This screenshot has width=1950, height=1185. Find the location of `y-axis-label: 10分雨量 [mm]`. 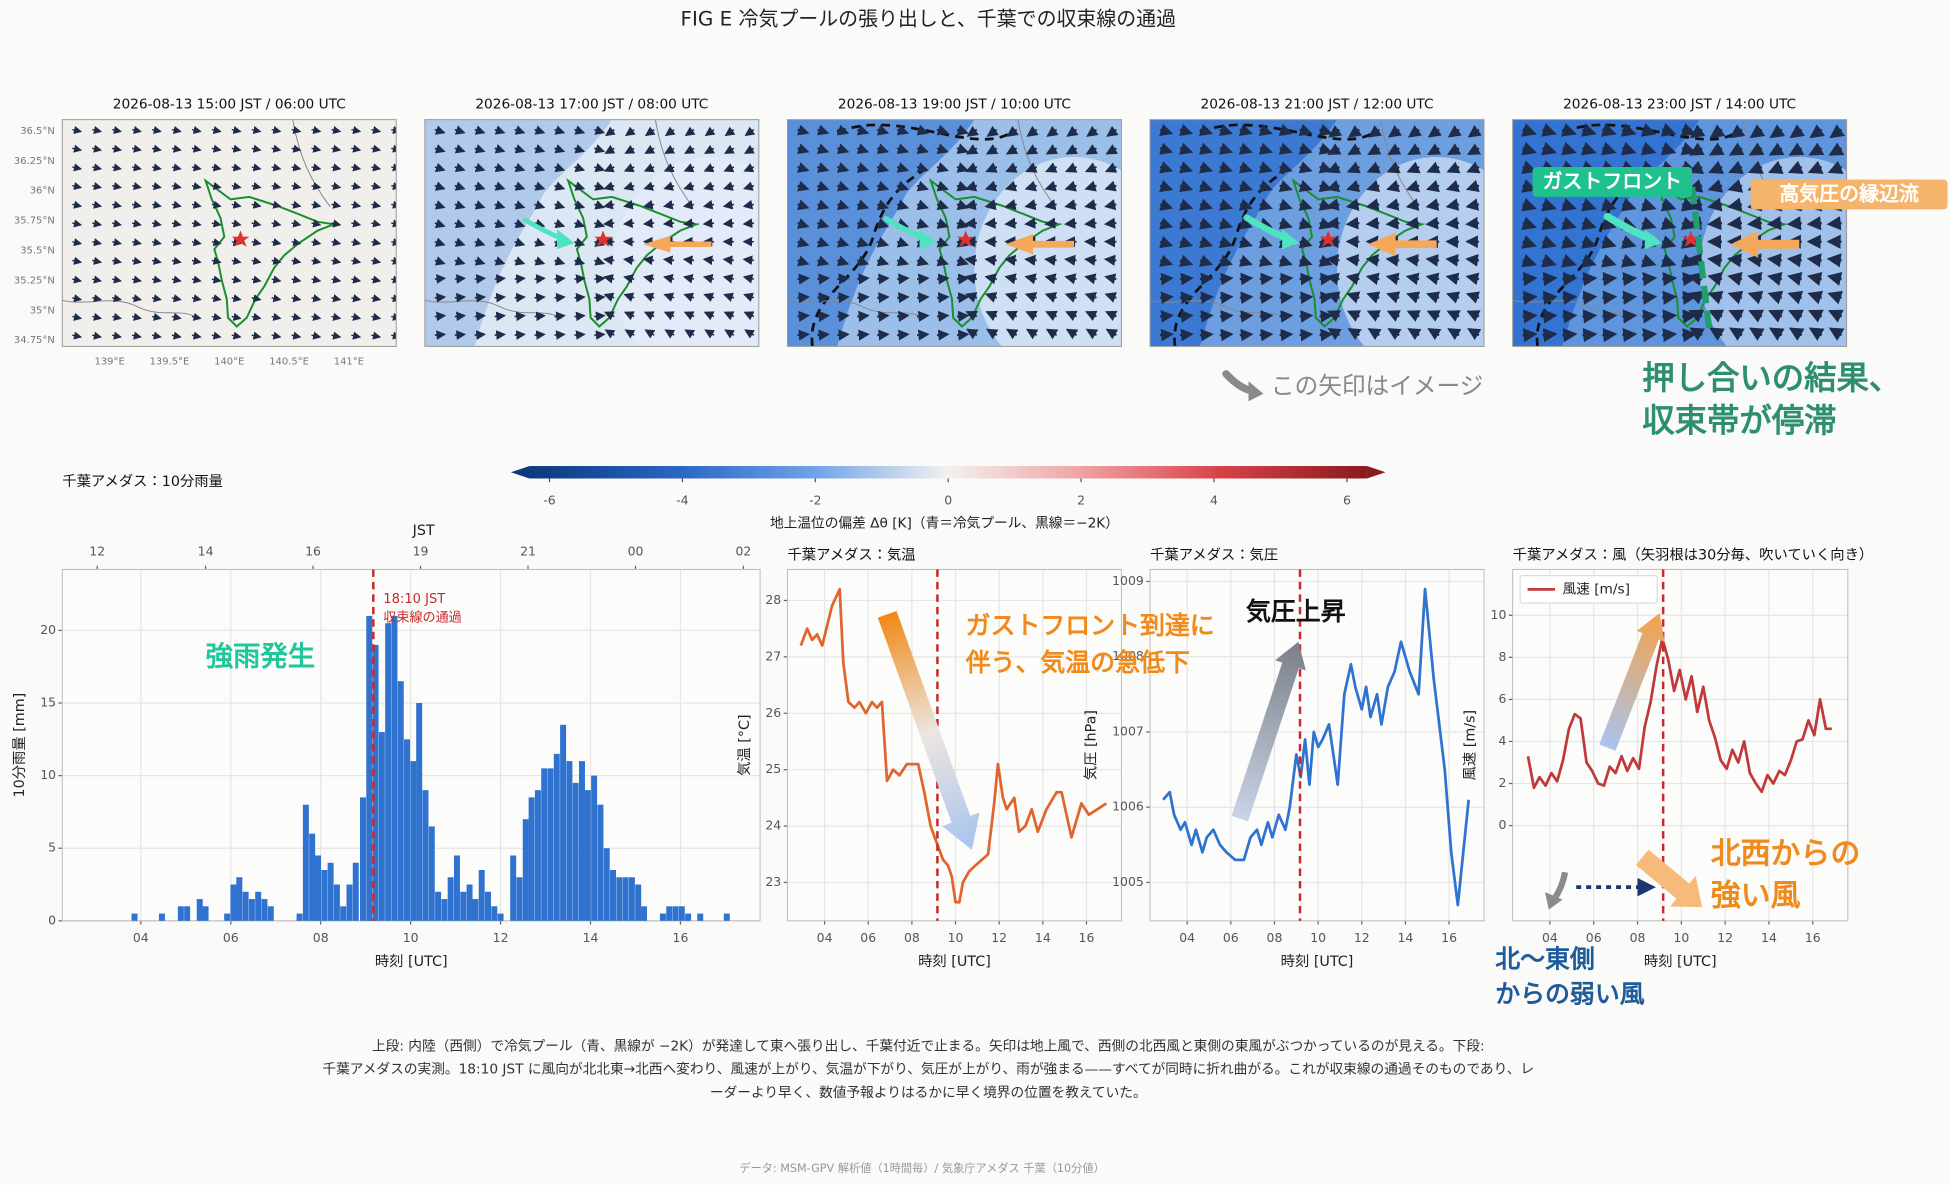

y-axis-label: 10分雨量 [mm] is located at coordinates (19, 745).